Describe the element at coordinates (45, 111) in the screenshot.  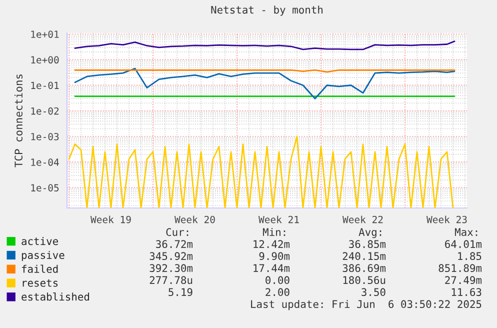
I see `y-tick-label: 1e-02` at that location.